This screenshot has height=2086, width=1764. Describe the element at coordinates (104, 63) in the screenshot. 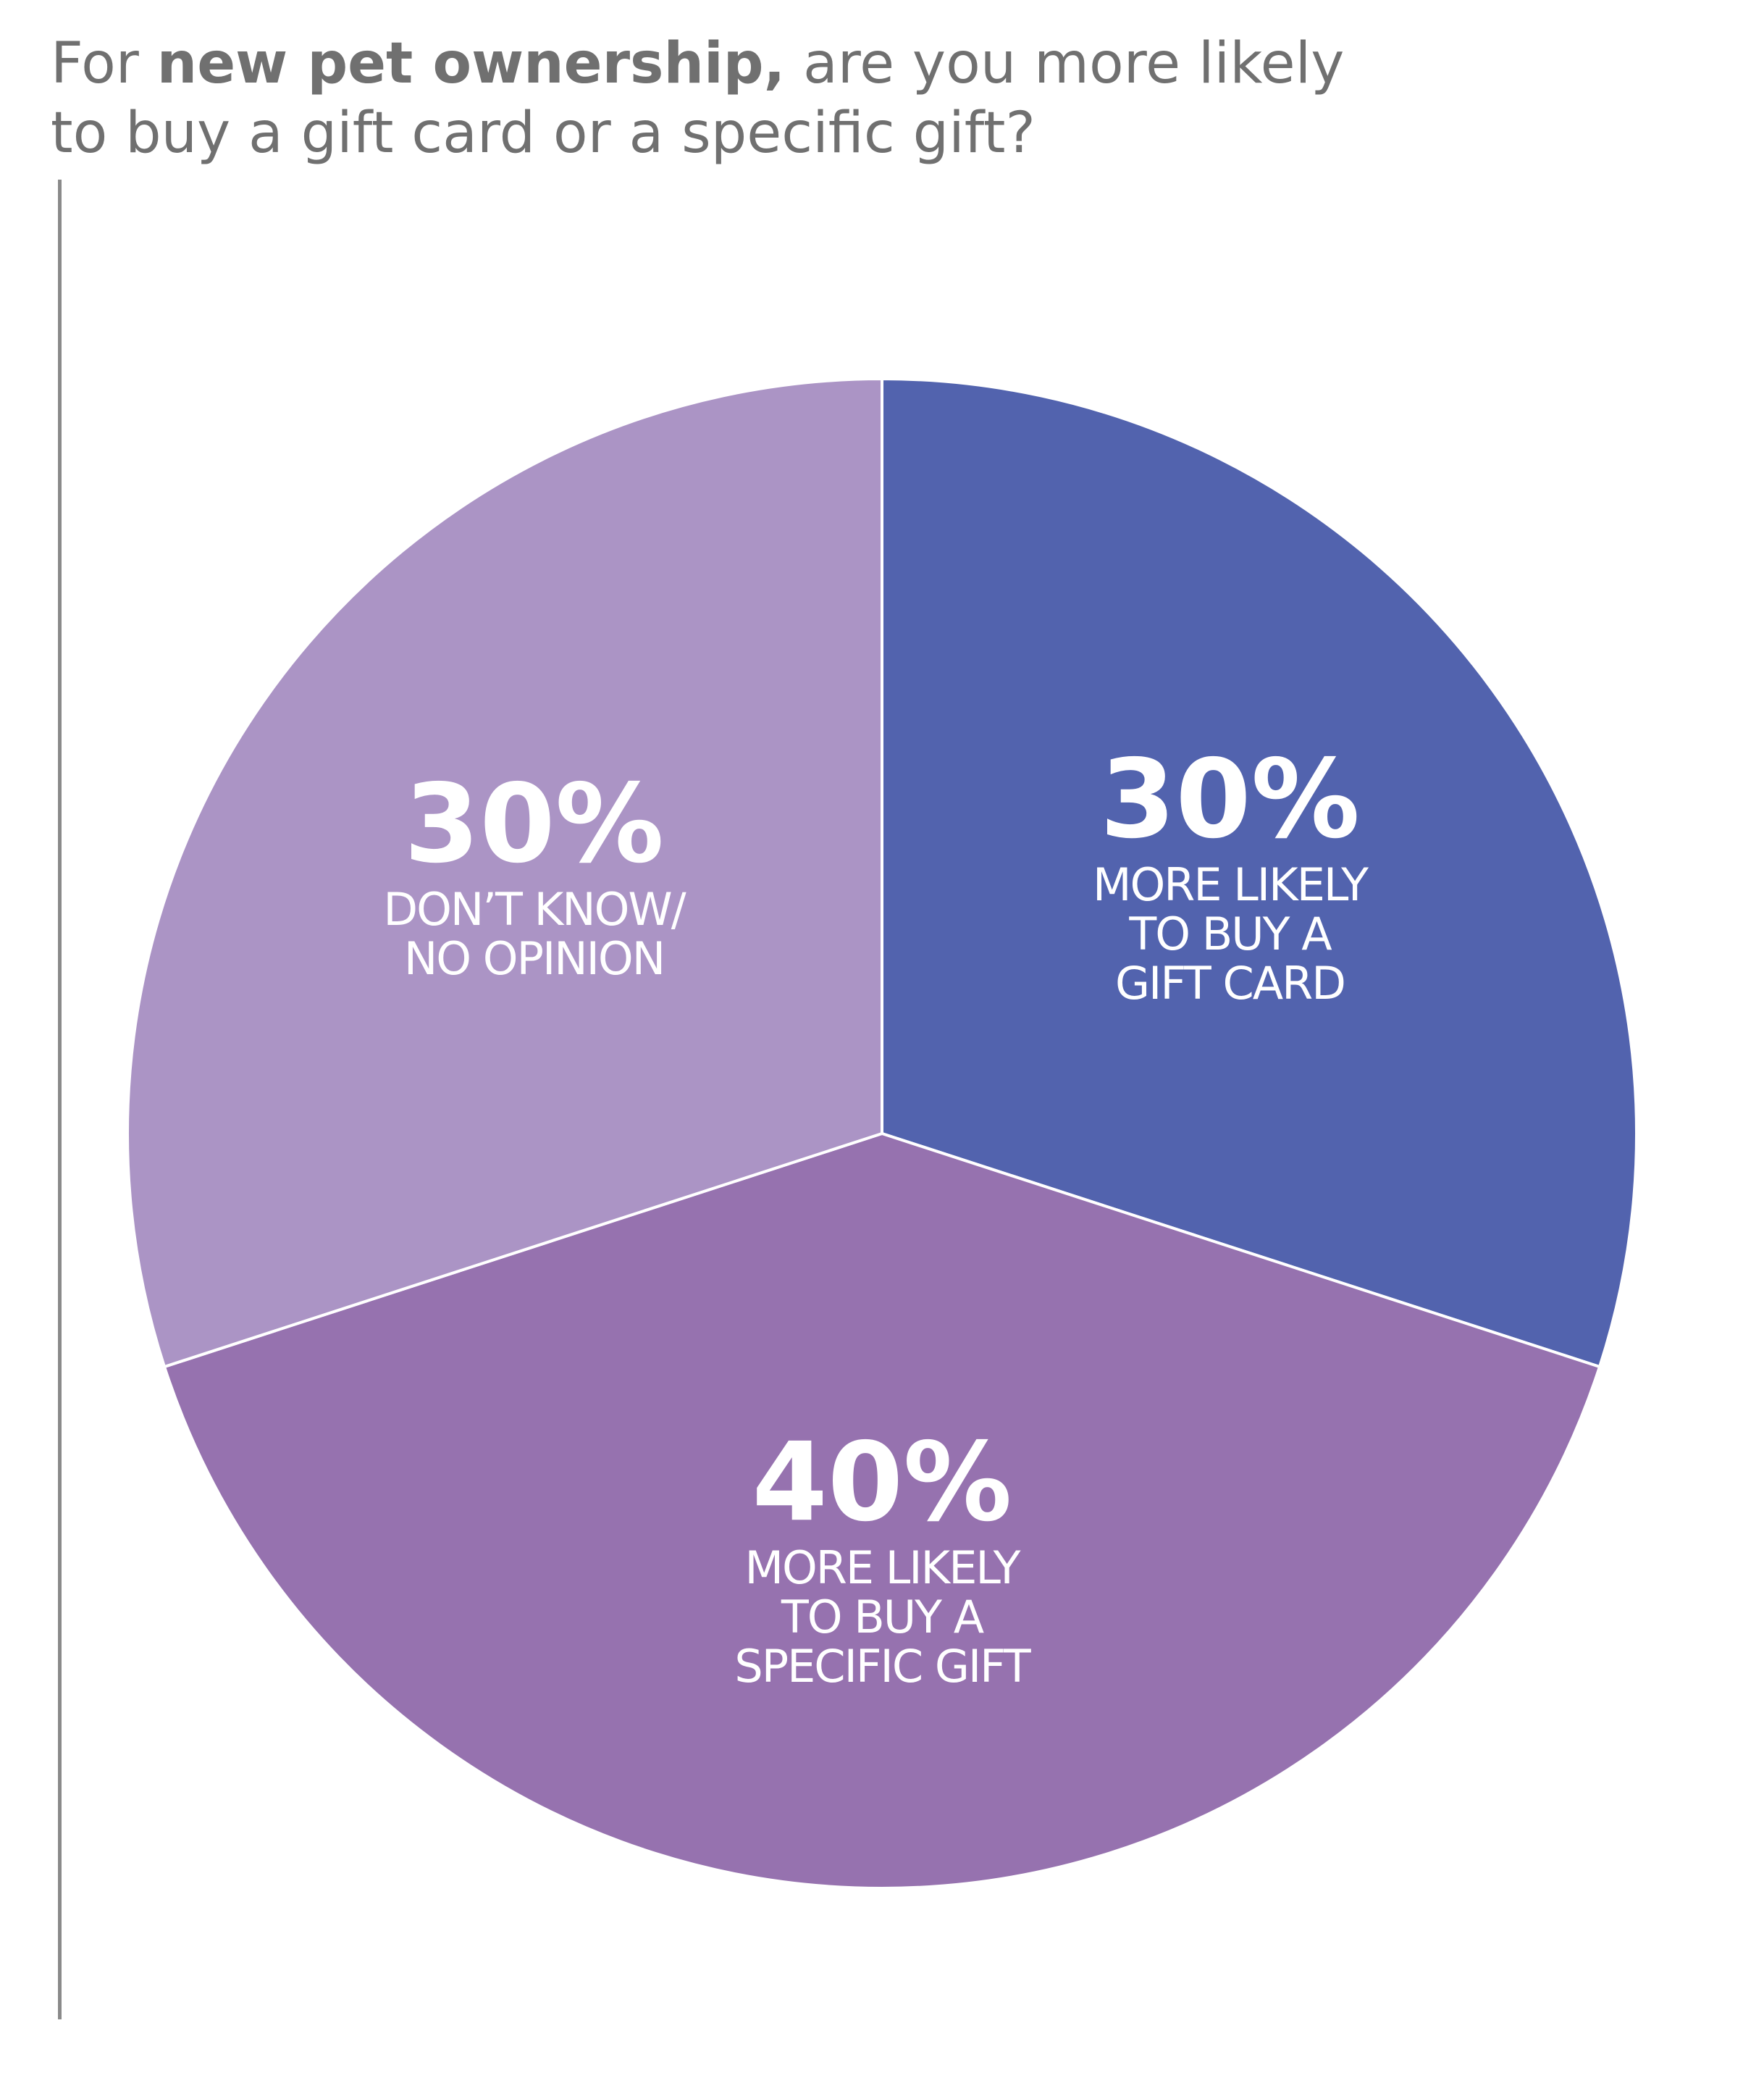

I see `title-prefix: For` at that location.